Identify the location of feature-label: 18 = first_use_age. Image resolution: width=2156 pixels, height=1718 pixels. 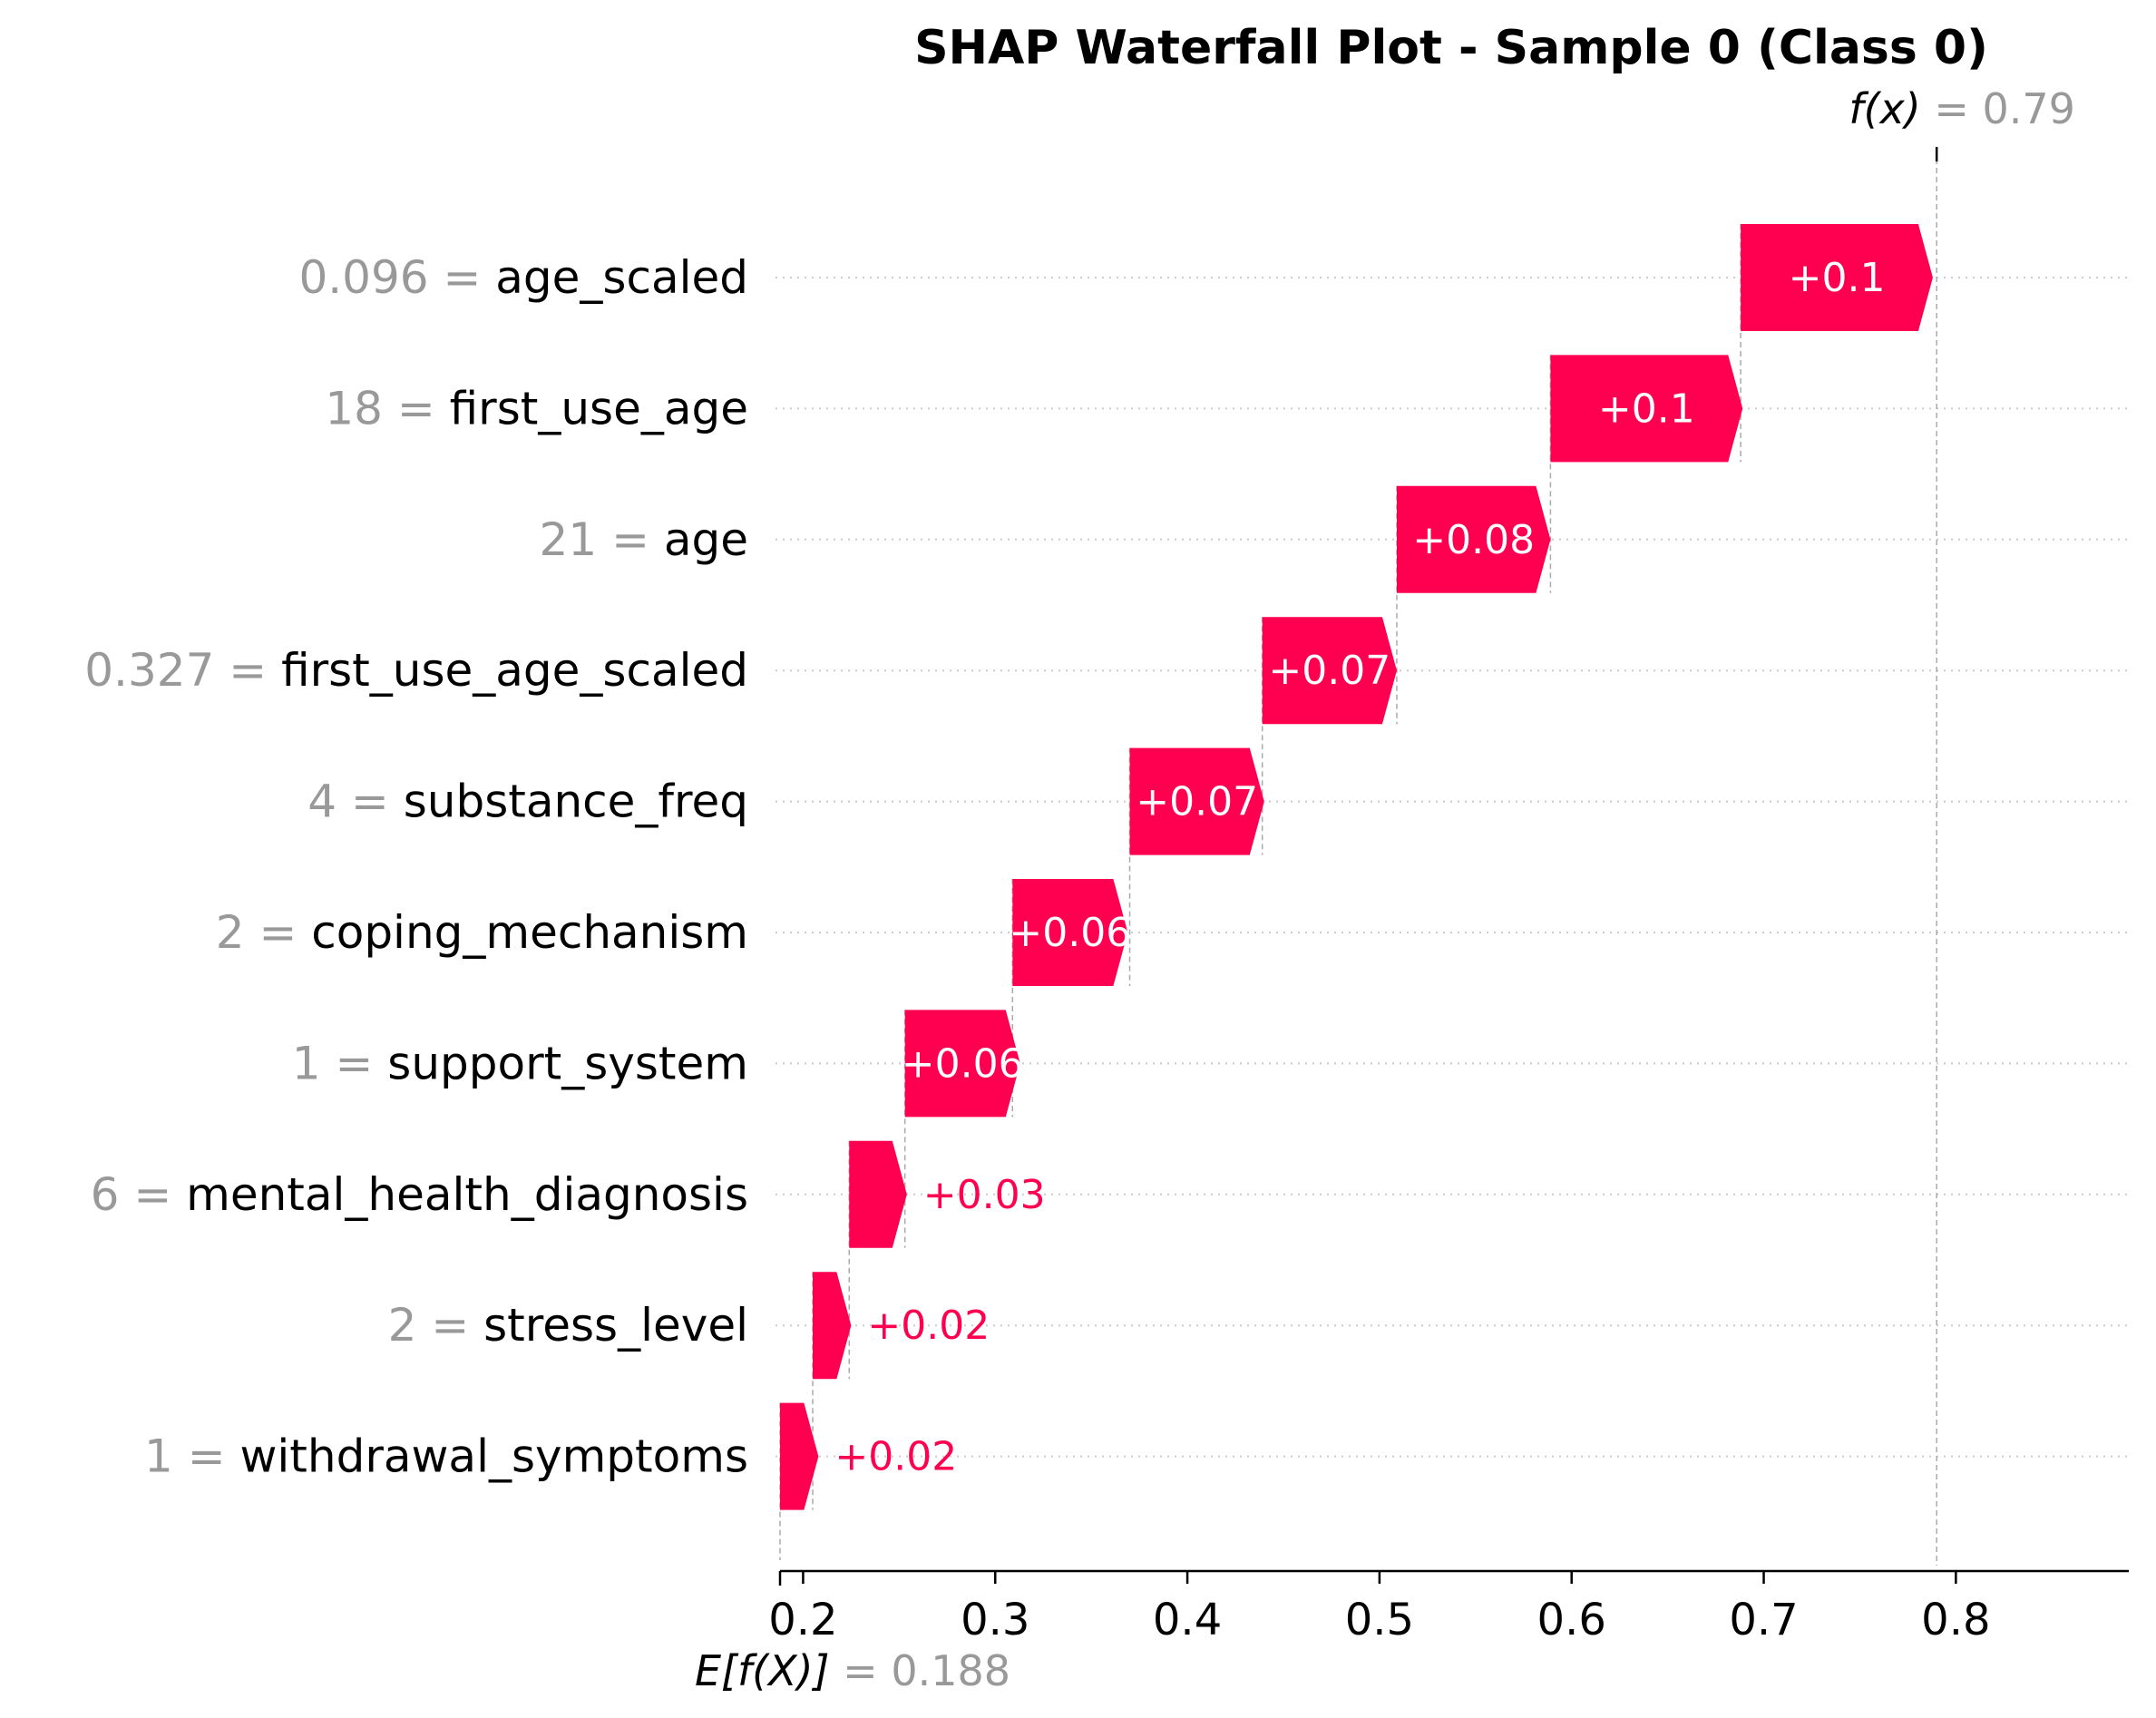
(536, 408).